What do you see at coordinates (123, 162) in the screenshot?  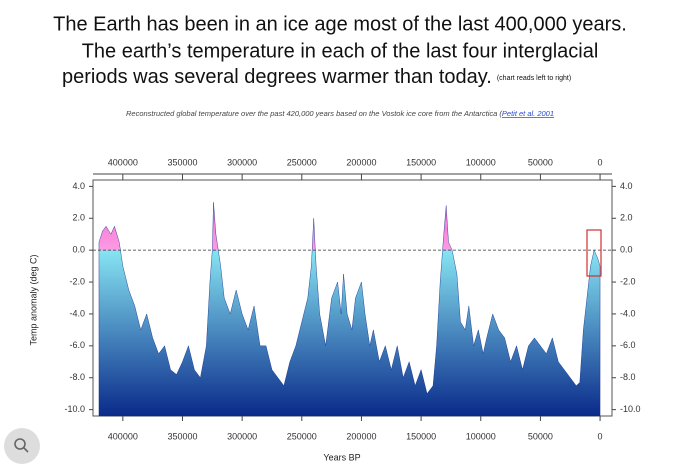 I see `x-tick-label-top: 400000` at bounding box center [123, 162].